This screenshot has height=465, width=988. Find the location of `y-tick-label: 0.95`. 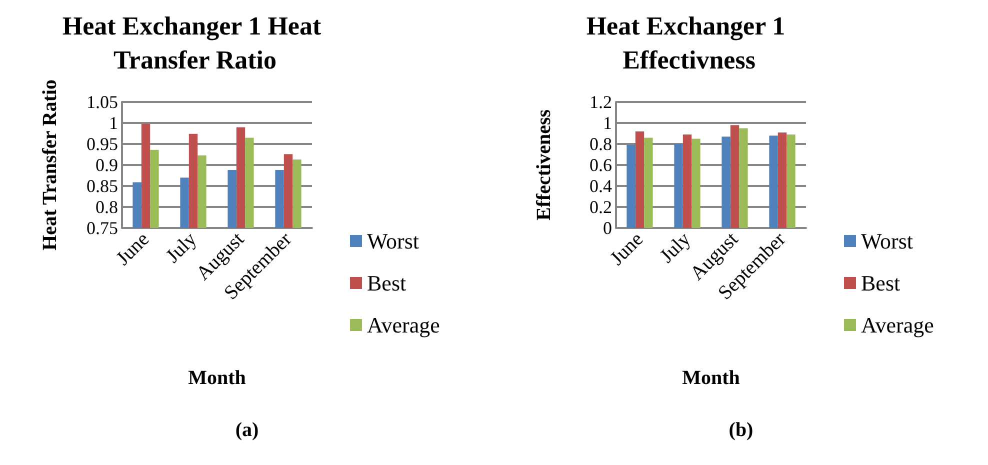

y-tick-label: 0.95 is located at coordinates (102, 144).